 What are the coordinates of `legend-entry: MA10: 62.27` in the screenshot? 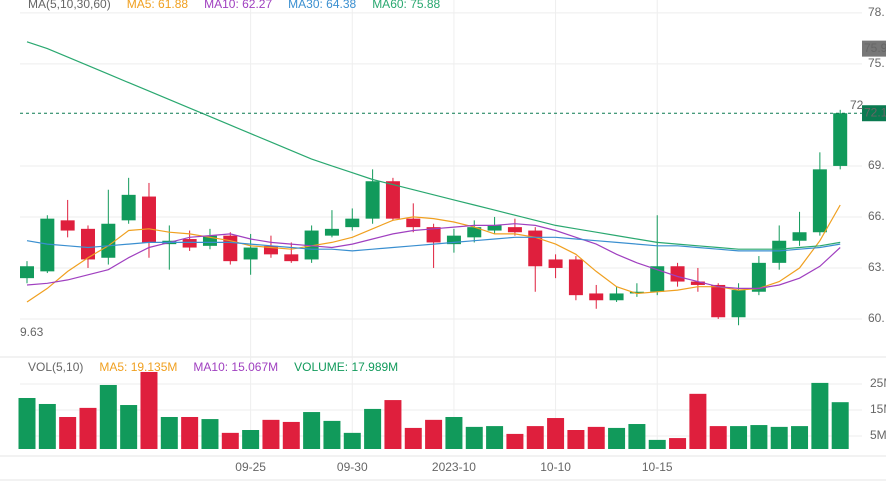 It's located at (238, 5).